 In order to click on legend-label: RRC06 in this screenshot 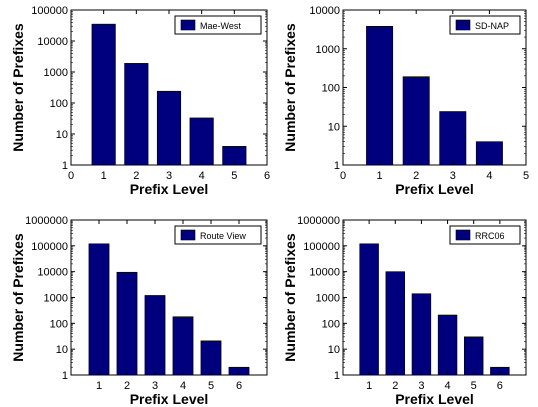, I will do `click(490, 236)`.